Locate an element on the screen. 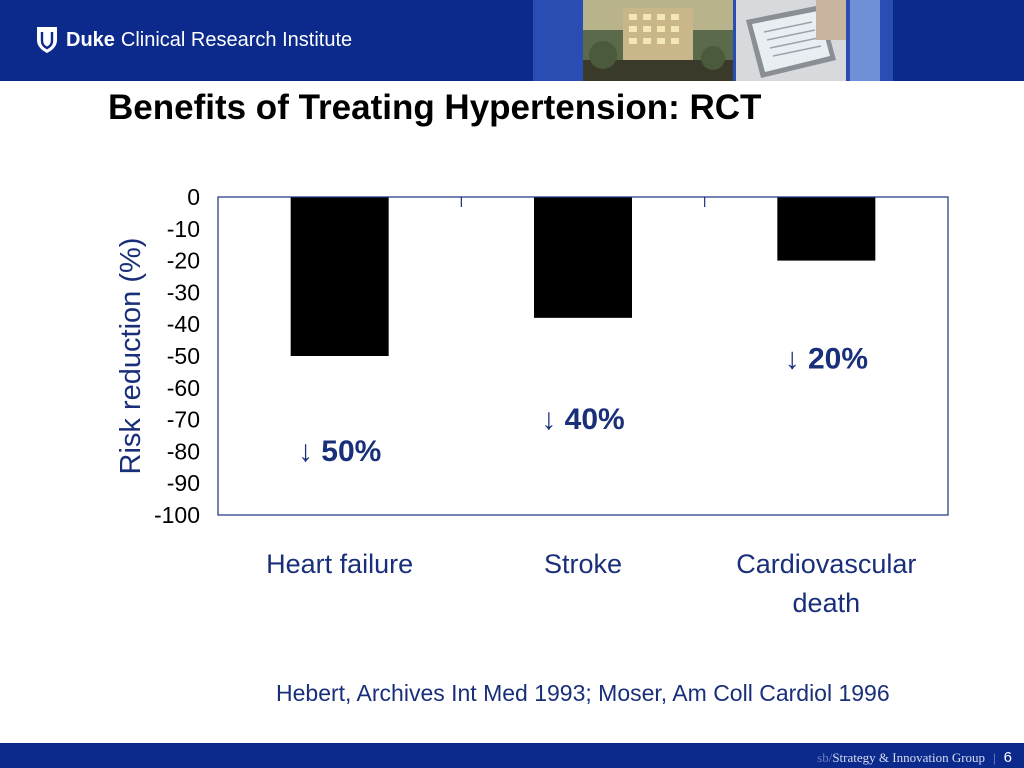  y-tick-label: -50 is located at coordinates (183, 356).